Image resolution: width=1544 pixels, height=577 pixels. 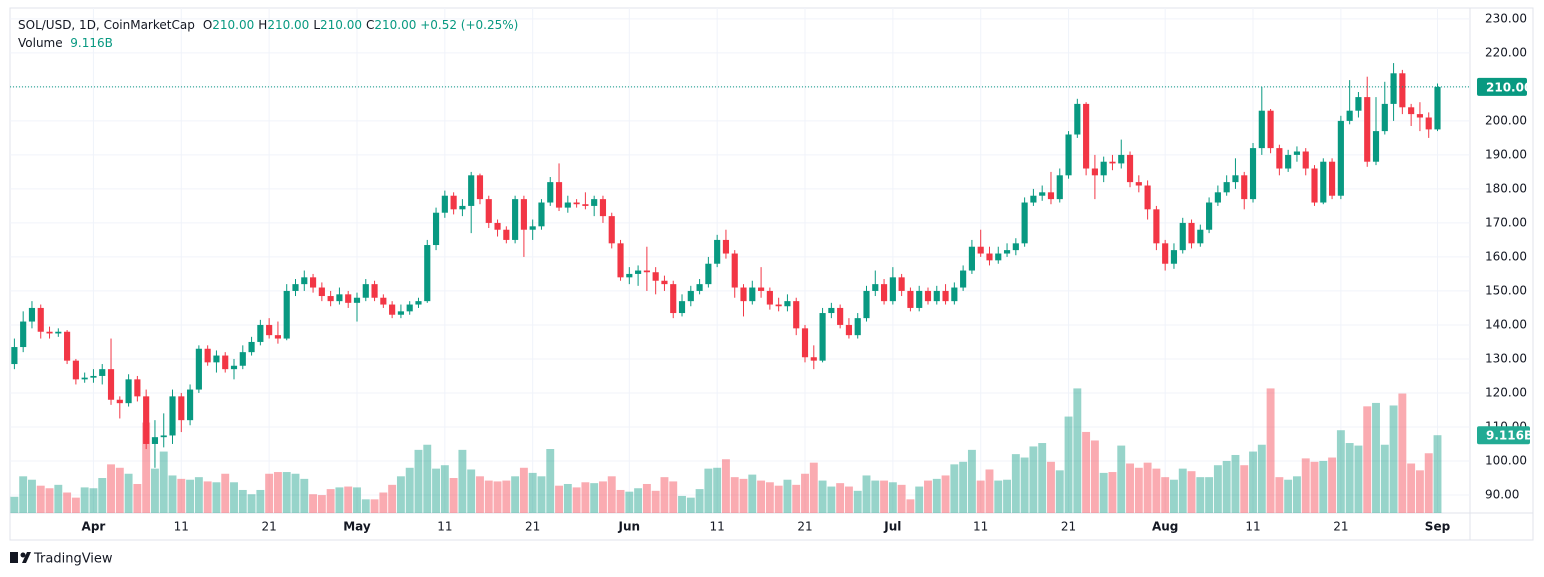 I want to click on y-tick-label: 170.00, so click(x=1506, y=222).